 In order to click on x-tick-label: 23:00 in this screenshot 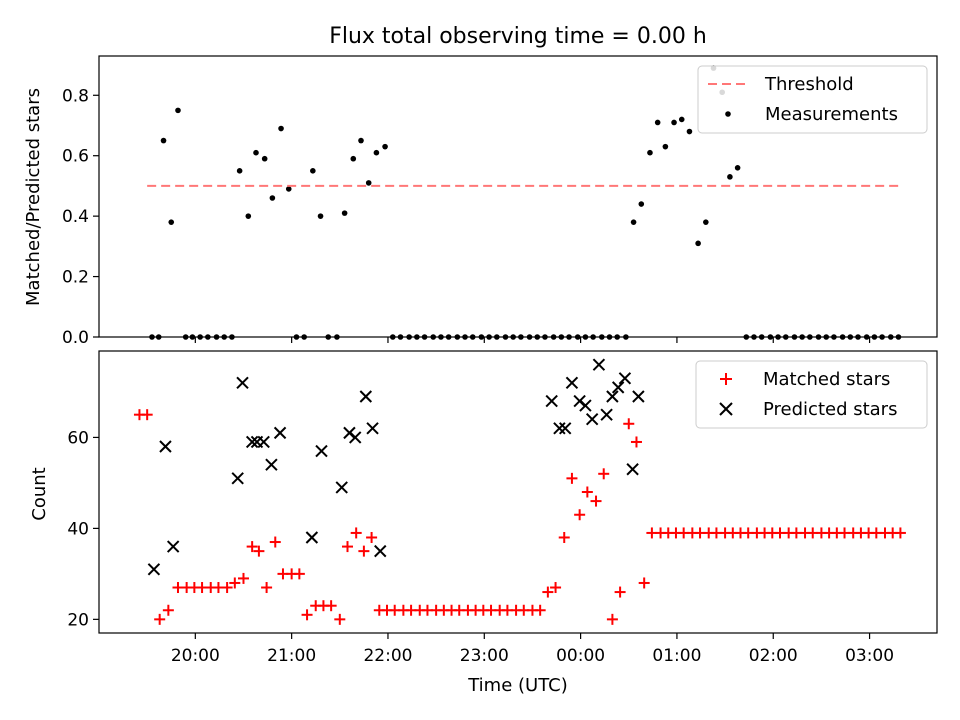, I will do `click(484, 656)`.